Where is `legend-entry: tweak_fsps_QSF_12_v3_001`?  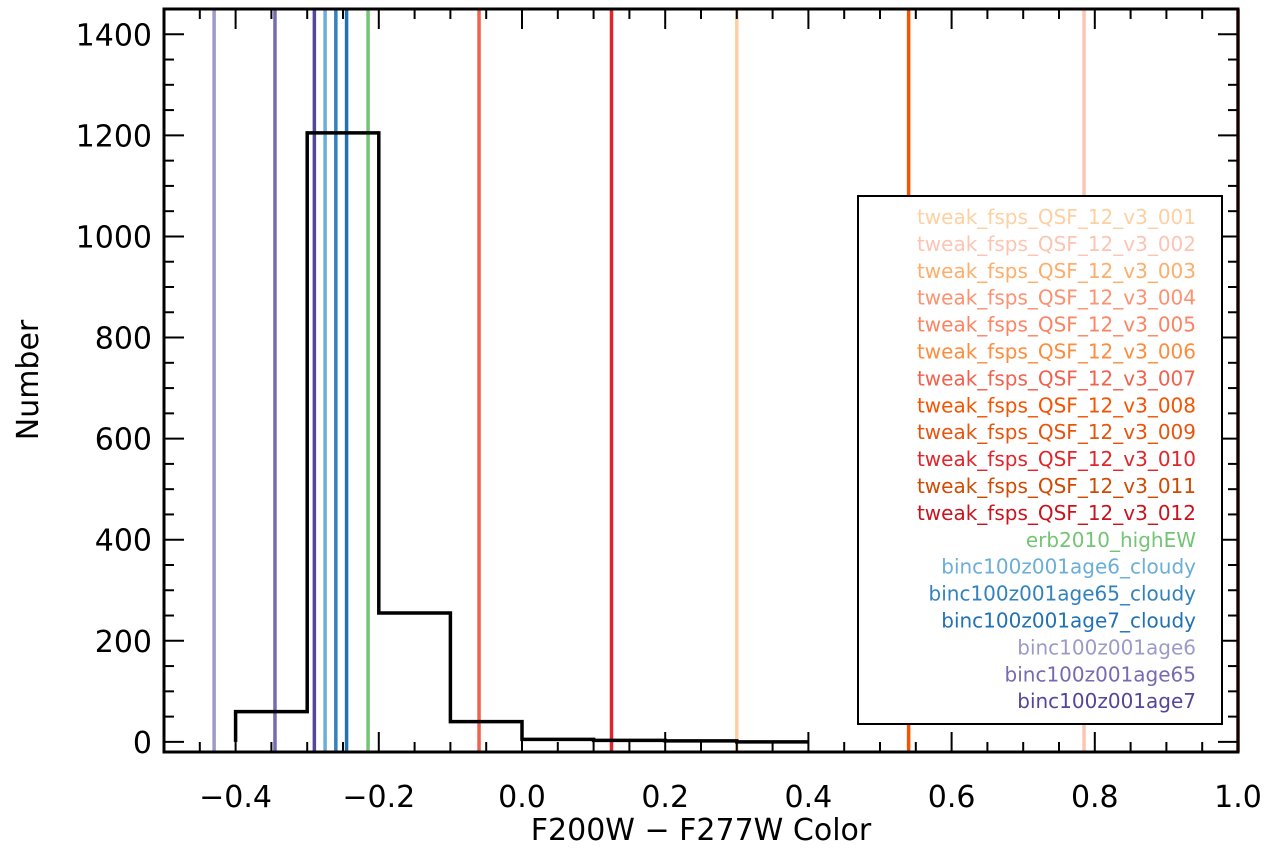 legend-entry: tweak_fsps_QSF_12_v3_001 is located at coordinates (1056, 217).